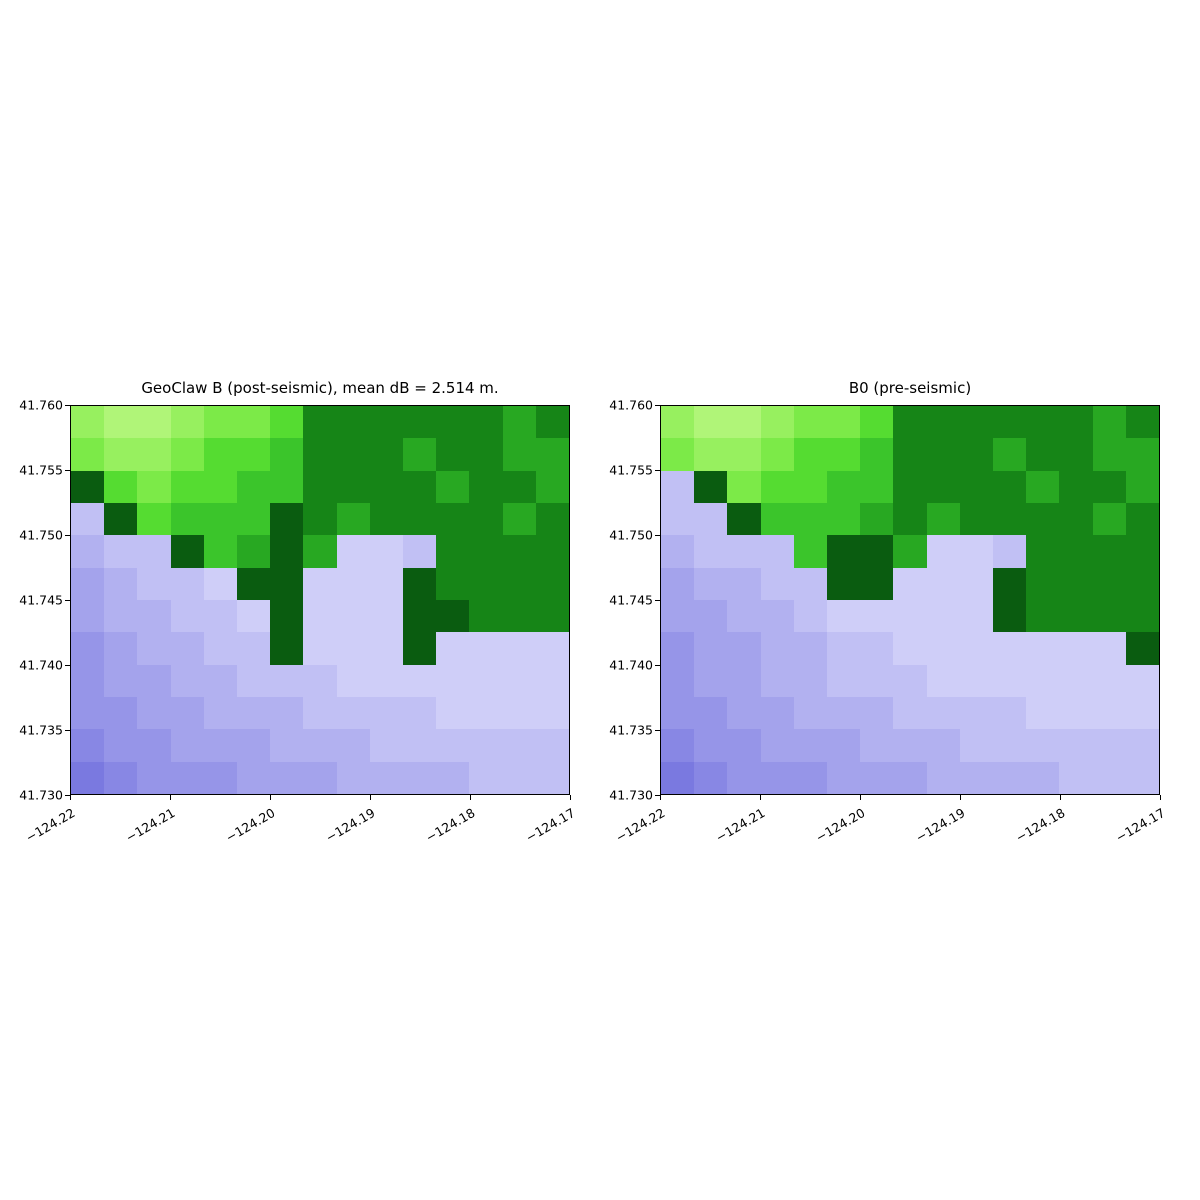 This screenshot has height=1200, width=1200. What do you see at coordinates (631, 665) in the screenshot?
I see `y-tick-label: 41.740` at bounding box center [631, 665].